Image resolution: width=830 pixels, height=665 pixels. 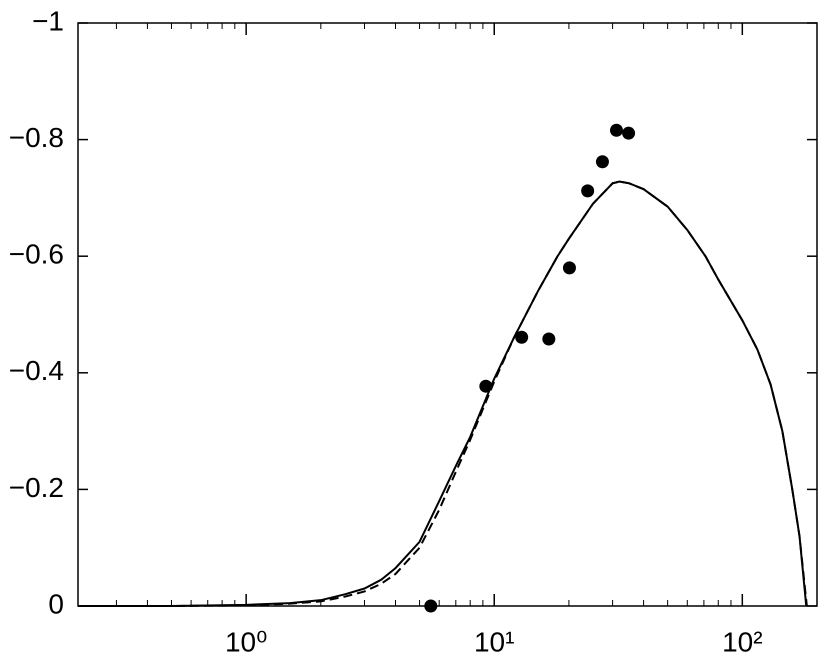 What do you see at coordinates (36, 254) in the screenshot?
I see `y-tick-label: −0.6` at bounding box center [36, 254].